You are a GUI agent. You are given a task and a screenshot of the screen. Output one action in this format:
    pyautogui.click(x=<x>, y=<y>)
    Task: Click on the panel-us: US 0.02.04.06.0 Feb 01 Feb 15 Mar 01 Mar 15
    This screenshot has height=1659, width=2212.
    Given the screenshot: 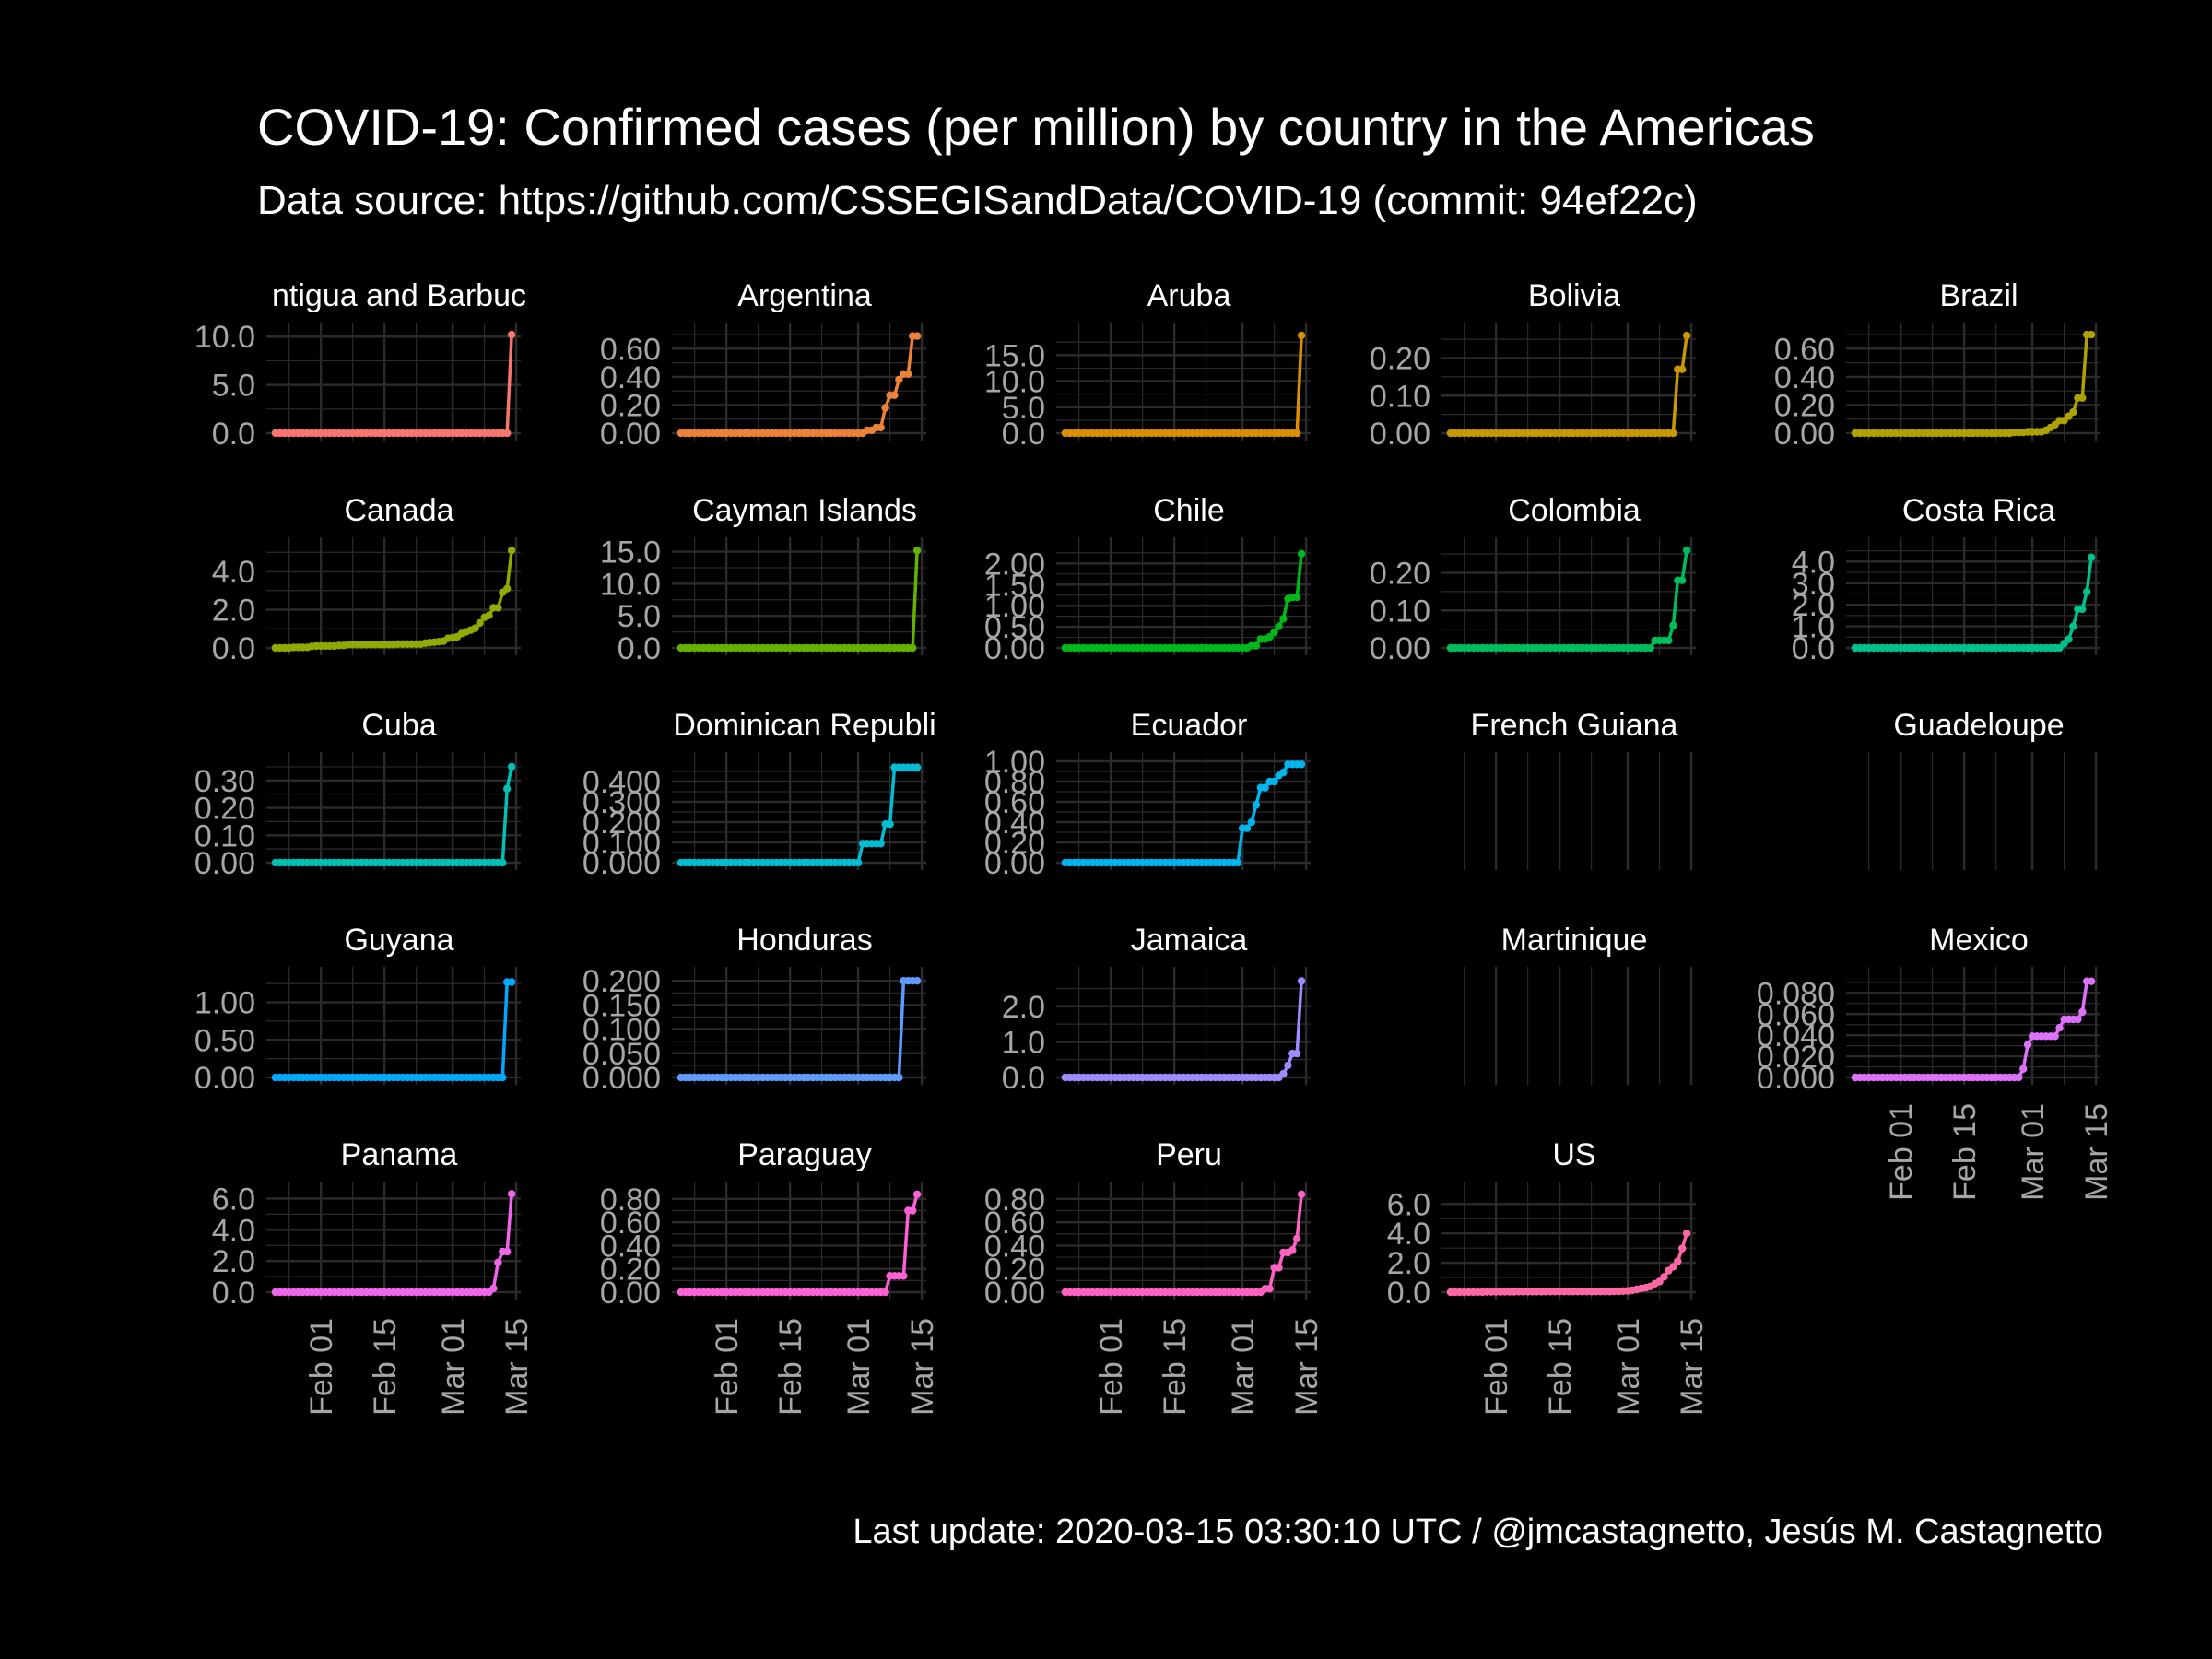 What is the action you would take?
    pyautogui.click(x=1548, y=1276)
    